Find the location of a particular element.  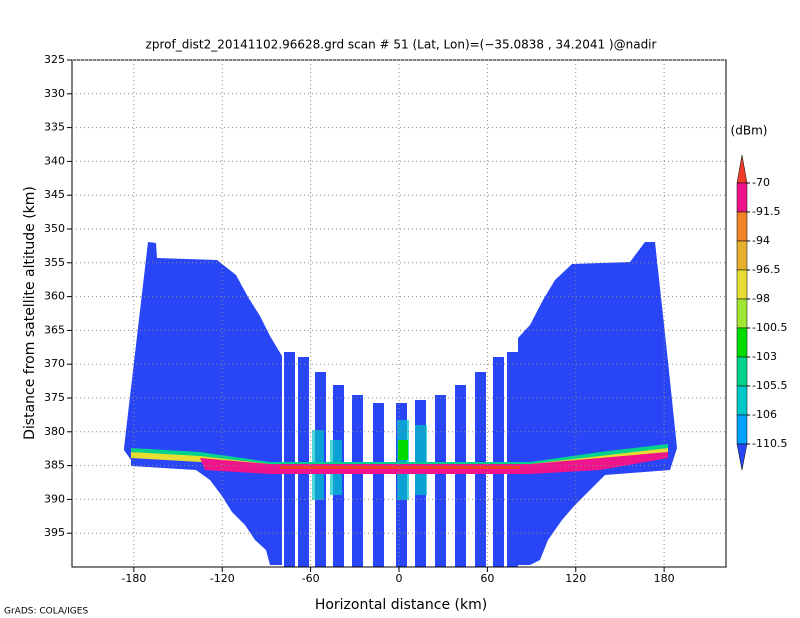

x-tick-label: 60 is located at coordinates (487, 578).